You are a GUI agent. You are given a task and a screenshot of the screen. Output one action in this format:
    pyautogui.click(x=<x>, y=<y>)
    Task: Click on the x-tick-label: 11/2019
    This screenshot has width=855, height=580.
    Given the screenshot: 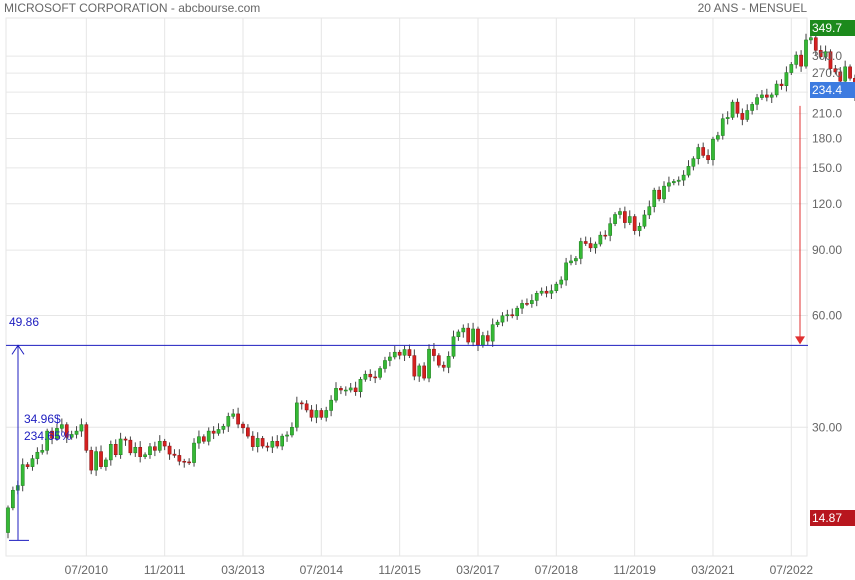 What is the action you would take?
    pyautogui.click(x=634, y=570)
    